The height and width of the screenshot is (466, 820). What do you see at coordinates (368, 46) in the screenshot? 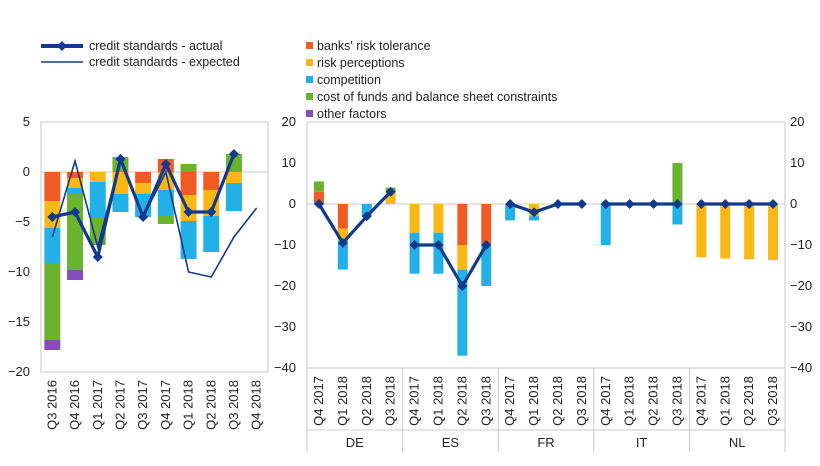
I see `legend-item-banks-risk-tolerance: banks' risk tolerance` at bounding box center [368, 46].